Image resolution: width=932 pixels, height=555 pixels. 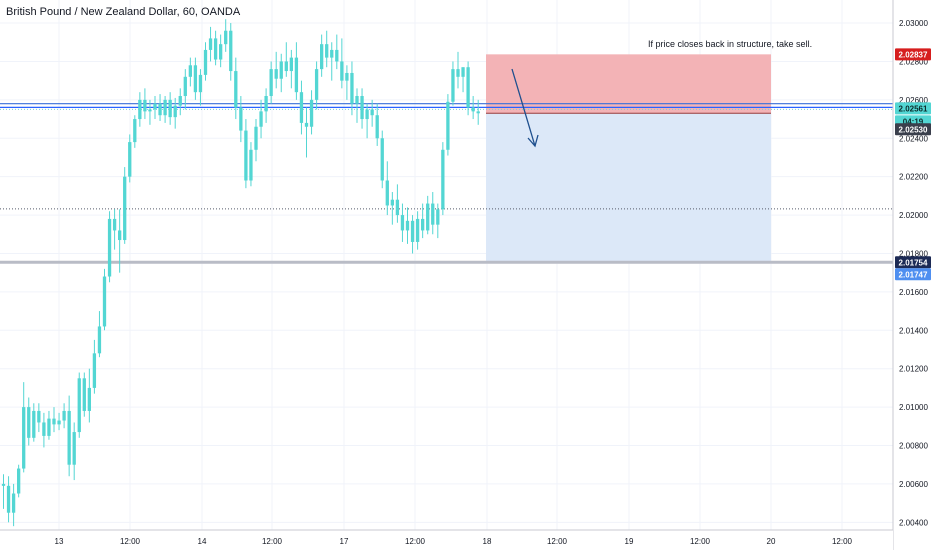 I want to click on price-tick-label: 2.02600, so click(x=913, y=100).